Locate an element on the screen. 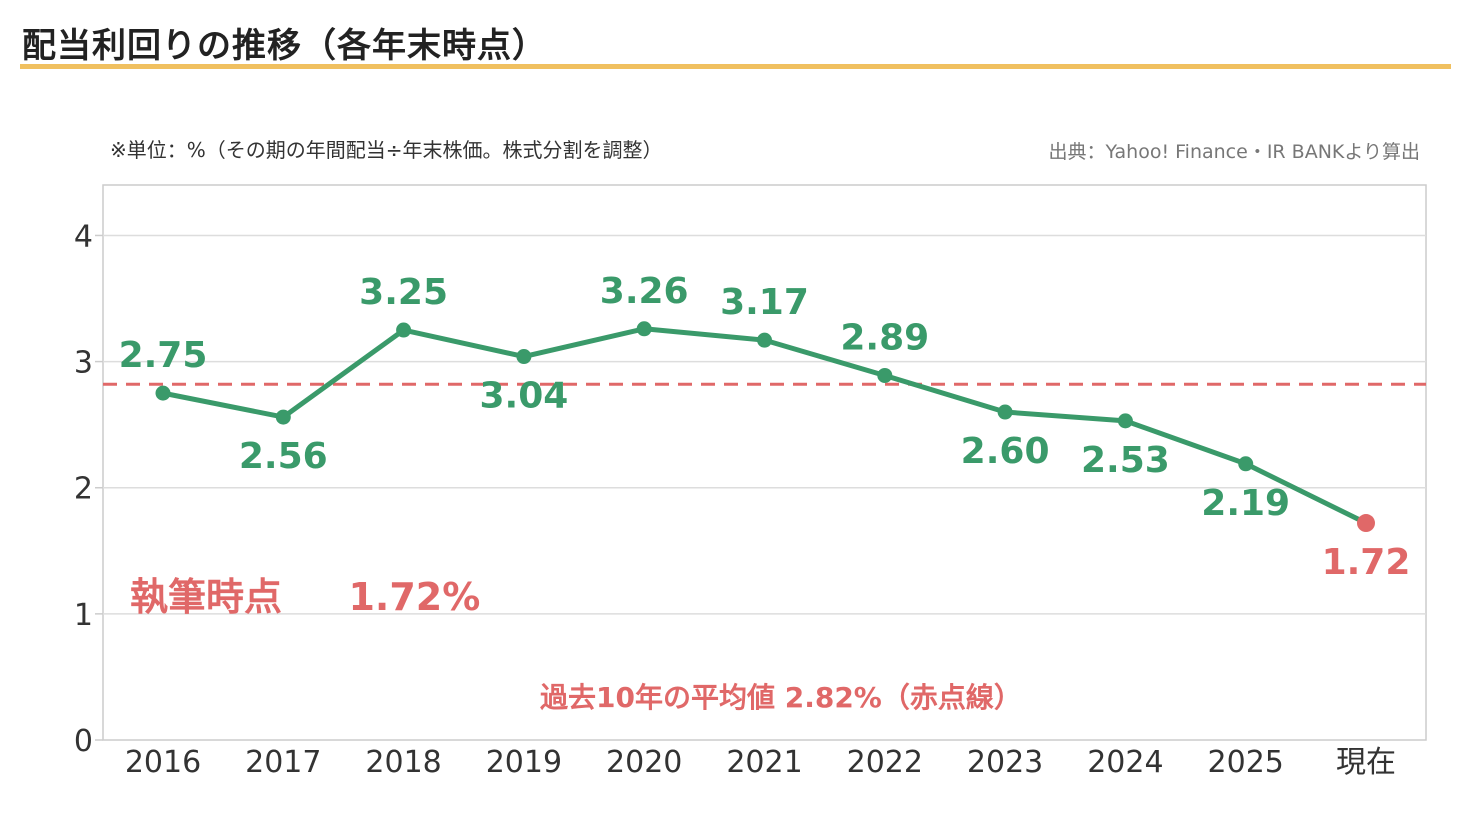  data-label-2016: 2.75 is located at coordinates (163, 355).